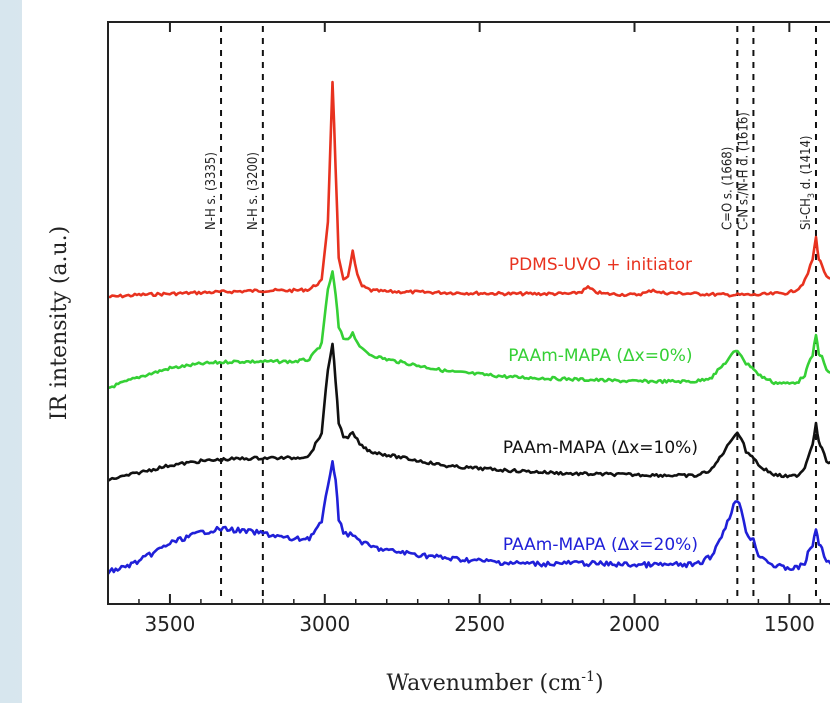 This screenshot has height=703, width=830. Describe the element at coordinates (169, 624) in the screenshot. I see `x-tick-label: 3500` at that location.